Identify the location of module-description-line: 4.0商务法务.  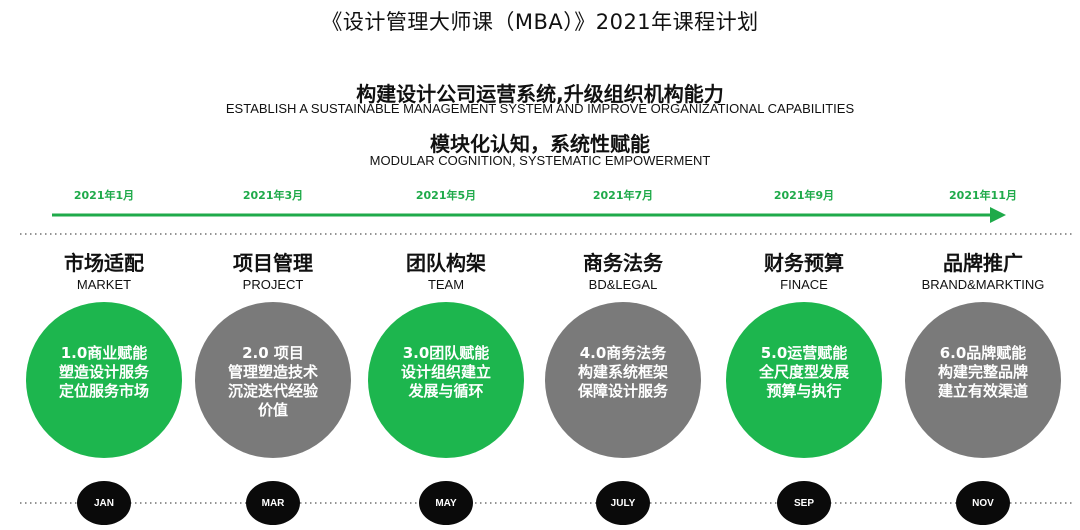
(623, 353).